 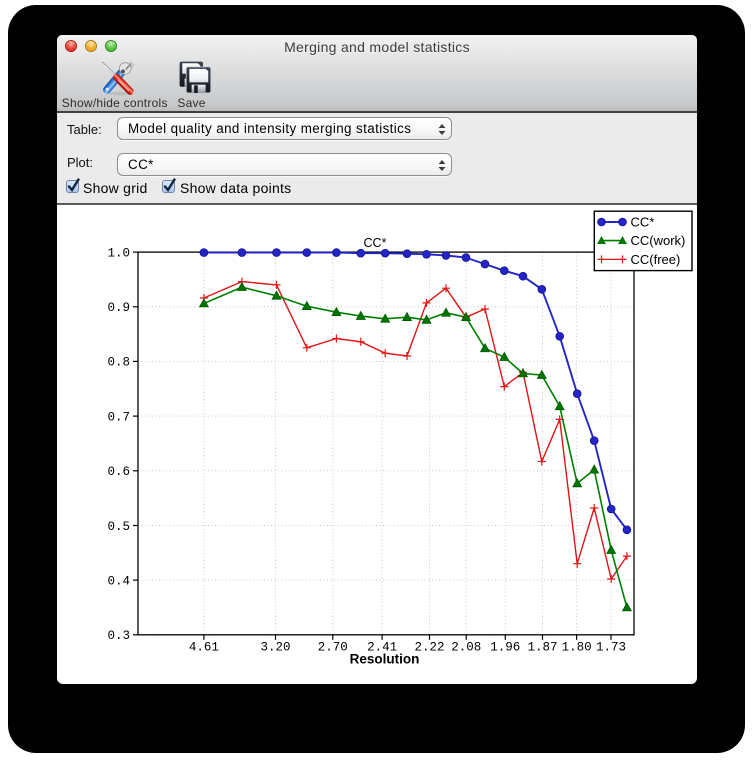 What do you see at coordinates (118, 253) in the screenshot?
I see `svg-text: 1.0` at bounding box center [118, 253].